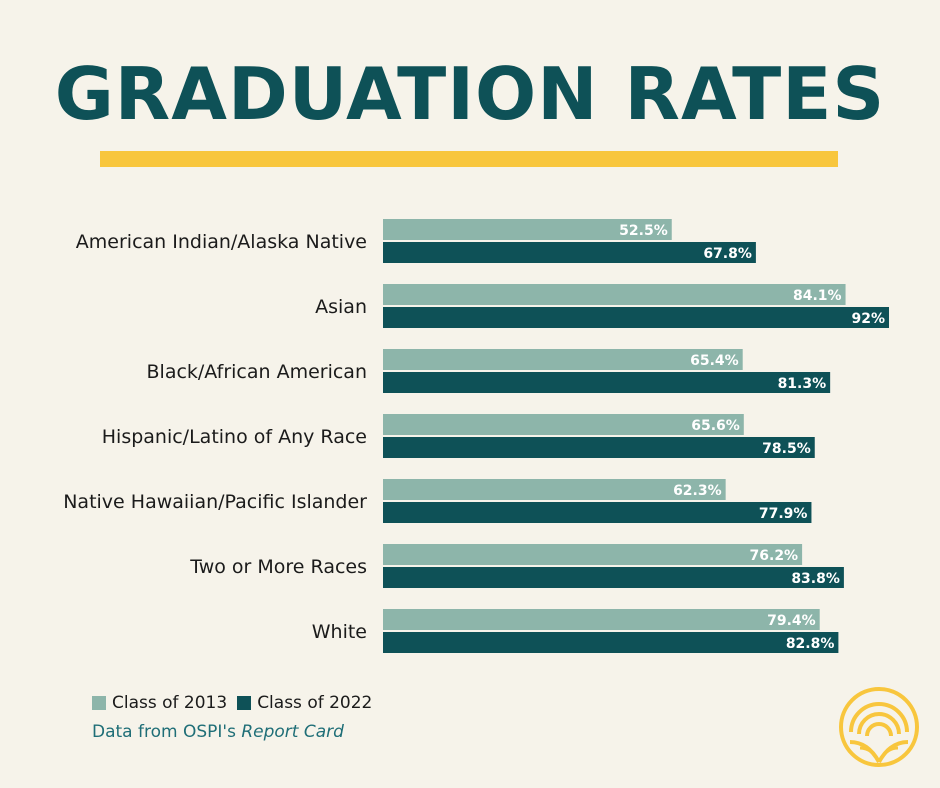 The height and width of the screenshot is (788, 940). I want to click on data-label: 62.3%, so click(697, 491).